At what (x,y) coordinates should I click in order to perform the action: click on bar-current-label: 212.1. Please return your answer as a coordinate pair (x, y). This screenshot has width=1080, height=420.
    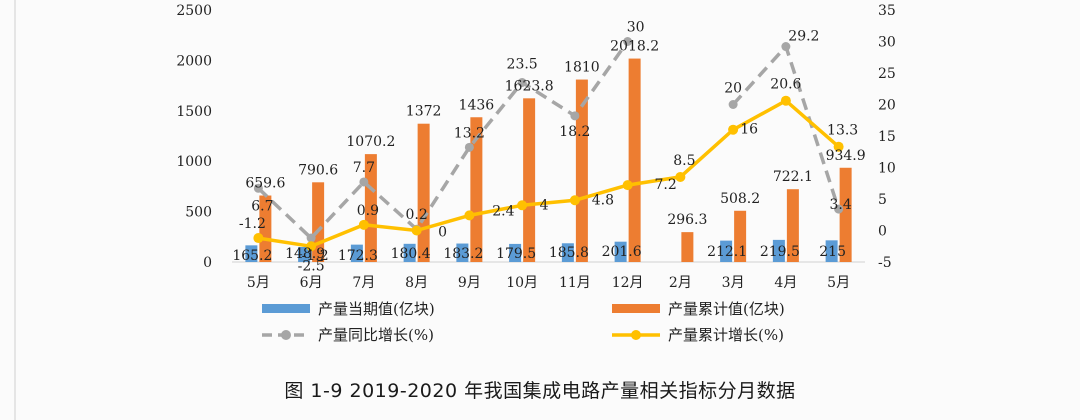
    Looking at the image, I should click on (727, 252).